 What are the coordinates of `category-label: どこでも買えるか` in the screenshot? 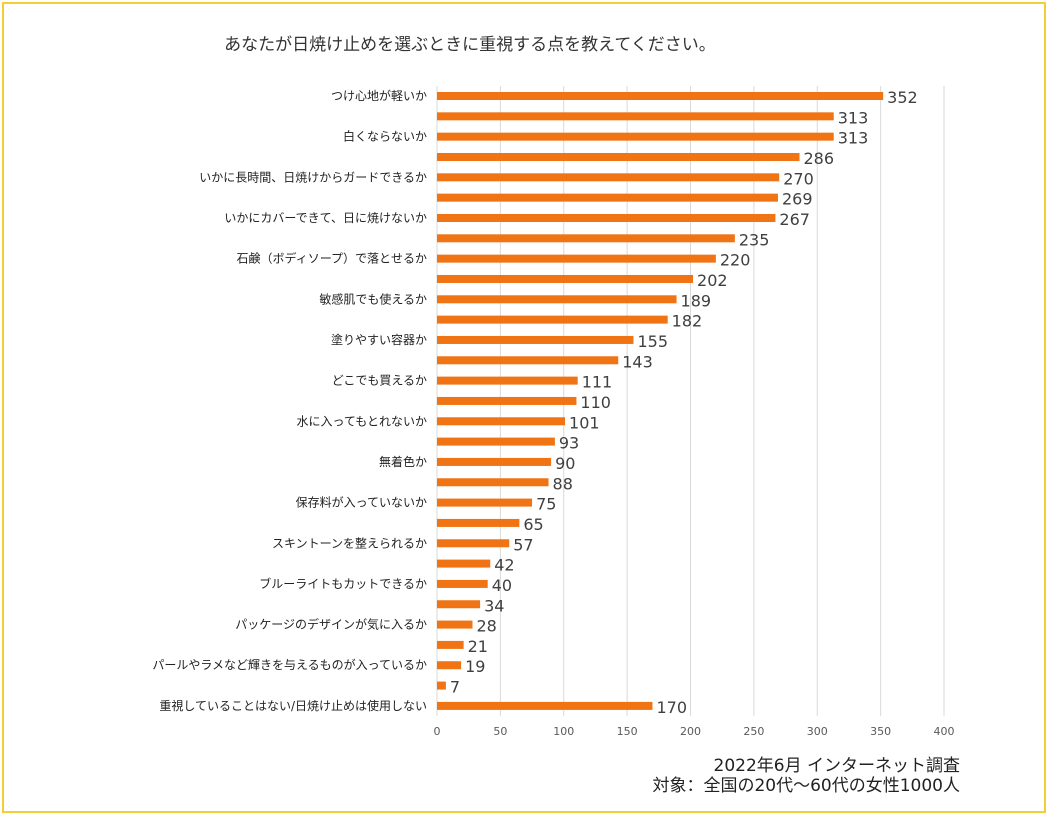 It's located at (379, 381).